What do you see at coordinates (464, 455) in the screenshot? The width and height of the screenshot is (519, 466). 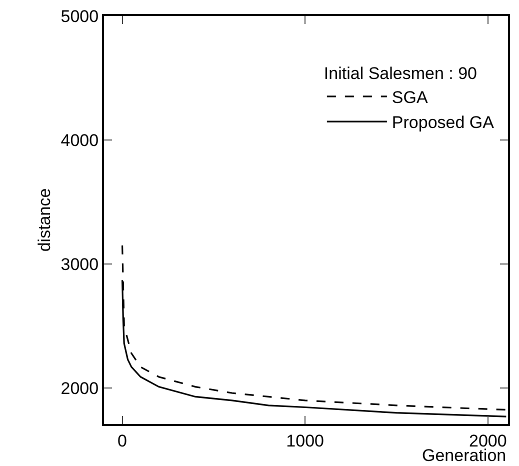 I see `x-axis-title: Generation` at bounding box center [464, 455].